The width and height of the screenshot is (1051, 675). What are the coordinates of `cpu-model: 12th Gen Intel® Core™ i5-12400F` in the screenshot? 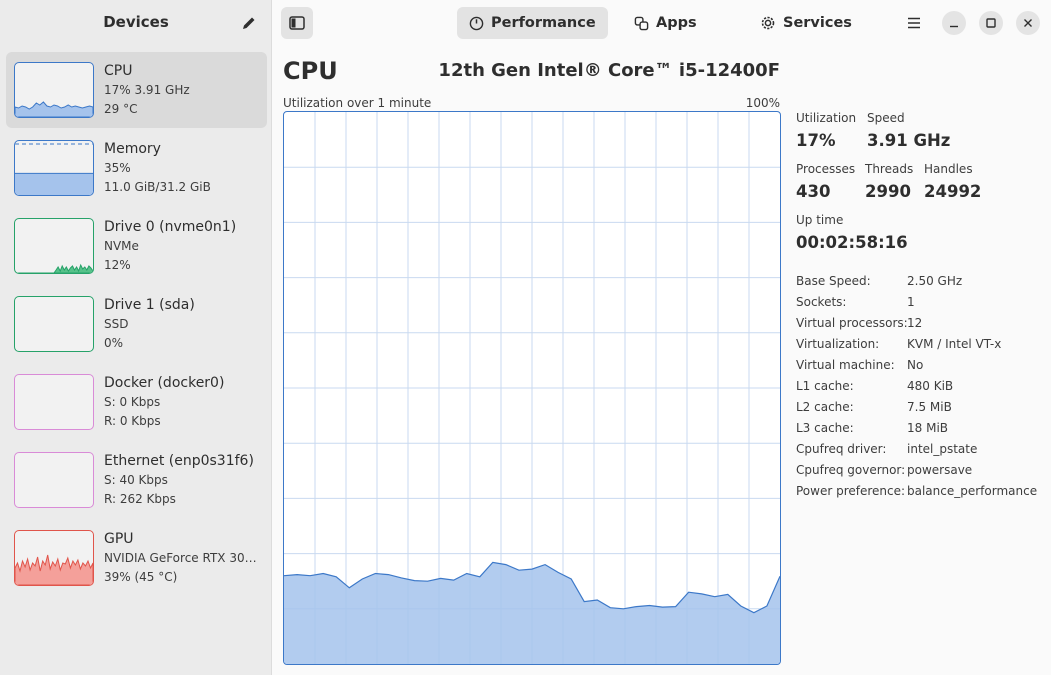 It's located at (609, 70).